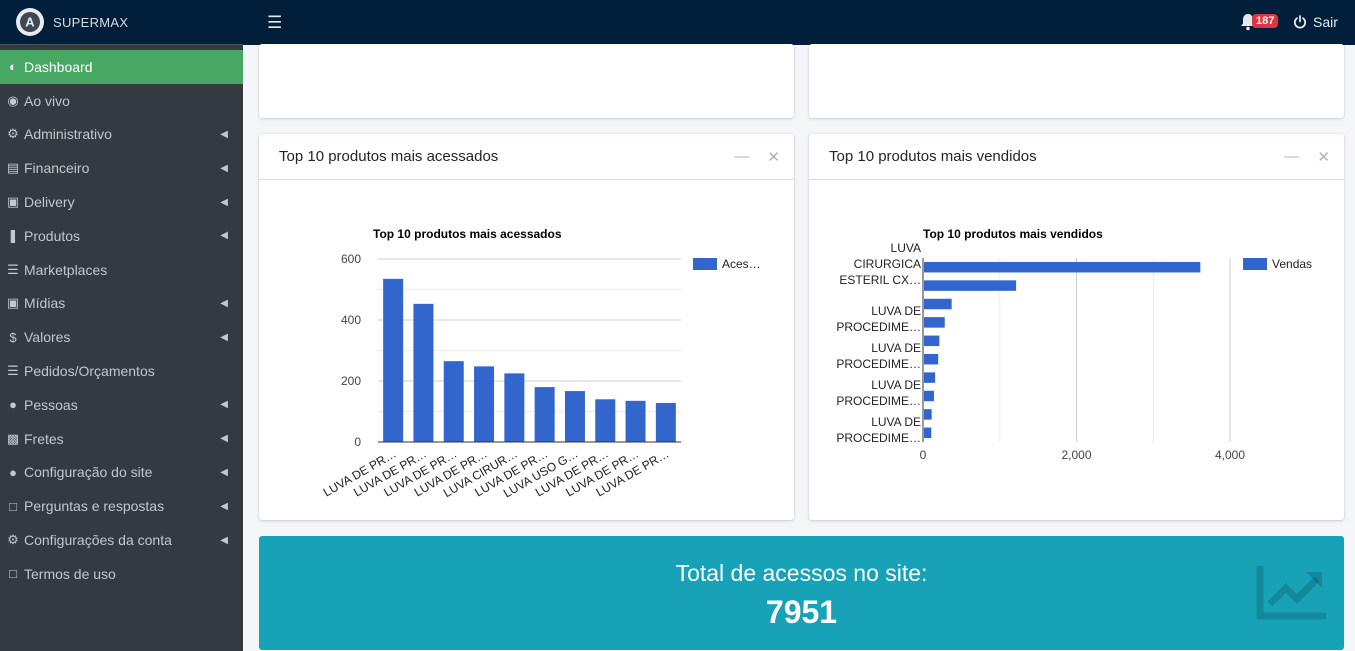 The image size is (1355, 651). Describe the element at coordinates (47, 337) in the screenshot. I see `sidebar-item-label: Valores` at that location.